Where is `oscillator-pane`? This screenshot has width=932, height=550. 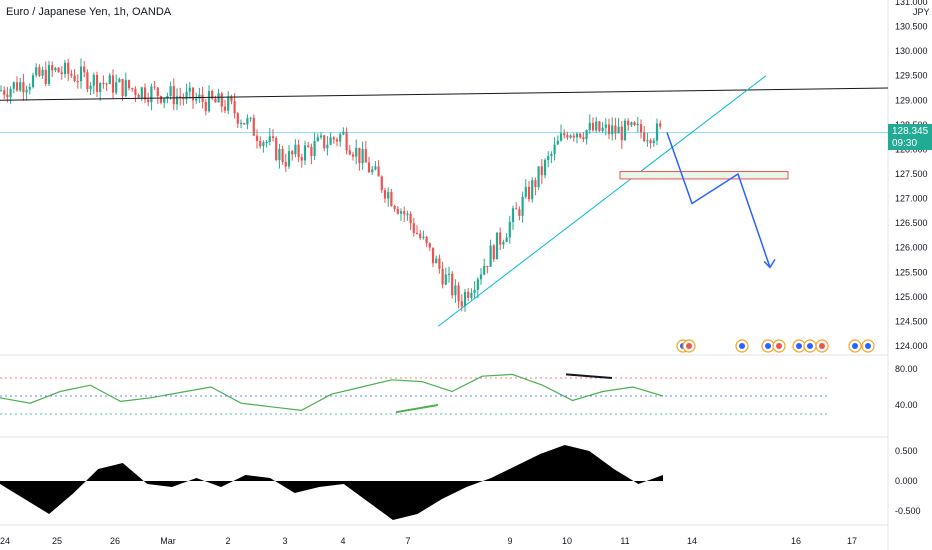
oscillator-pane is located at coordinates (331, 482).